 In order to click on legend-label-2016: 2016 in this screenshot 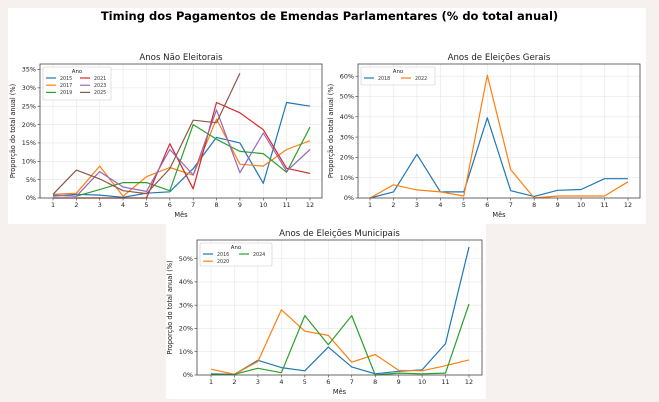, I will do `click(223, 255)`.